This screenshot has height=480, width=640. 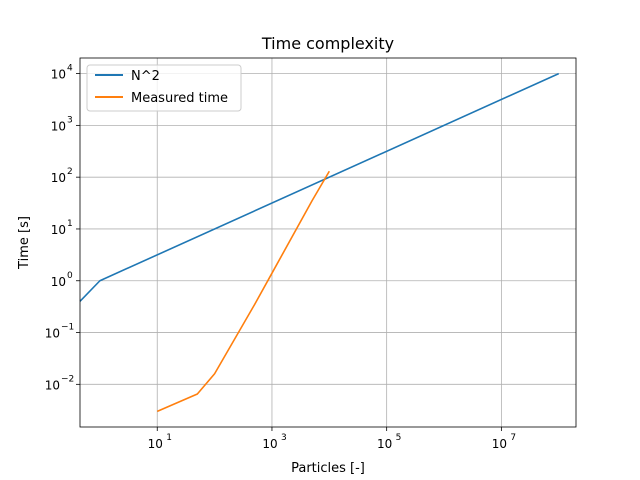 What do you see at coordinates (328, 468) in the screenshot?
I see `x-axis-label: Particles [-]` at bounding box center [328, 468].